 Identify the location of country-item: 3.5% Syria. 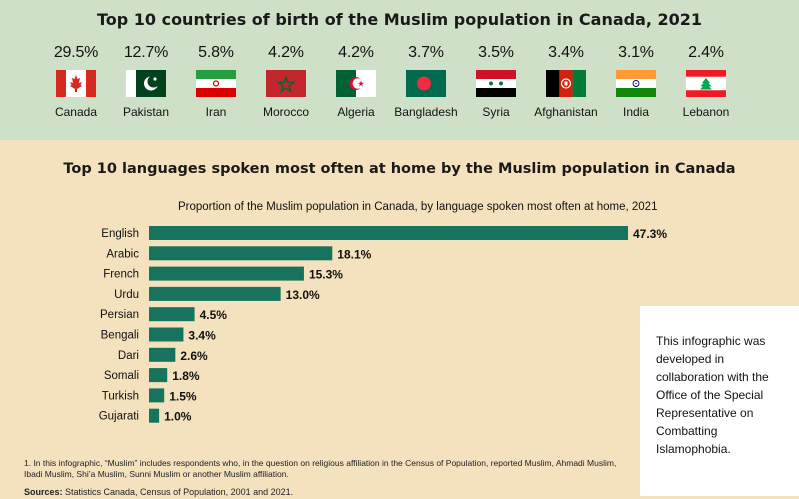
(496, 81).